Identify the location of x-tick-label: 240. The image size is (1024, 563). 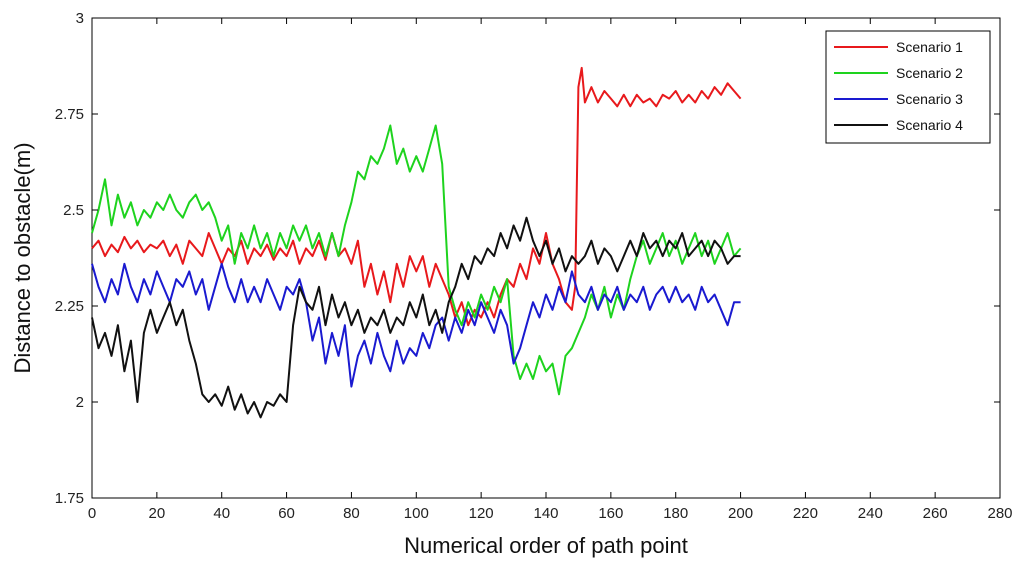
(870, 513).